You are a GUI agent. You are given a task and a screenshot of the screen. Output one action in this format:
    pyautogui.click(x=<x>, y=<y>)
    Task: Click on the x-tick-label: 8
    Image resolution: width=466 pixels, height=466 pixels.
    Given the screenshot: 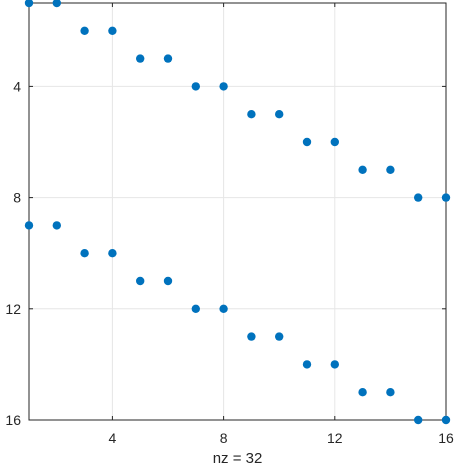 What is the action you would take?
    pyautogui.click(x=224, y=438)
    